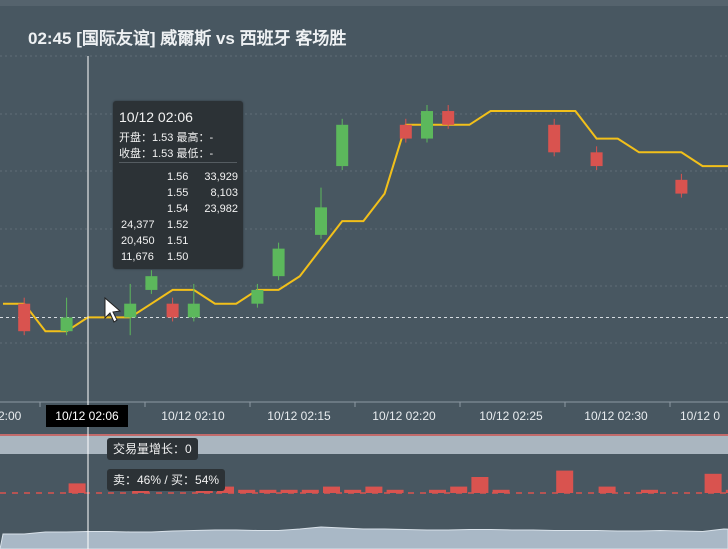 The image size is (728, 549). I want to click on tooltip-date: 10/12 02:06, so click(156, 117).